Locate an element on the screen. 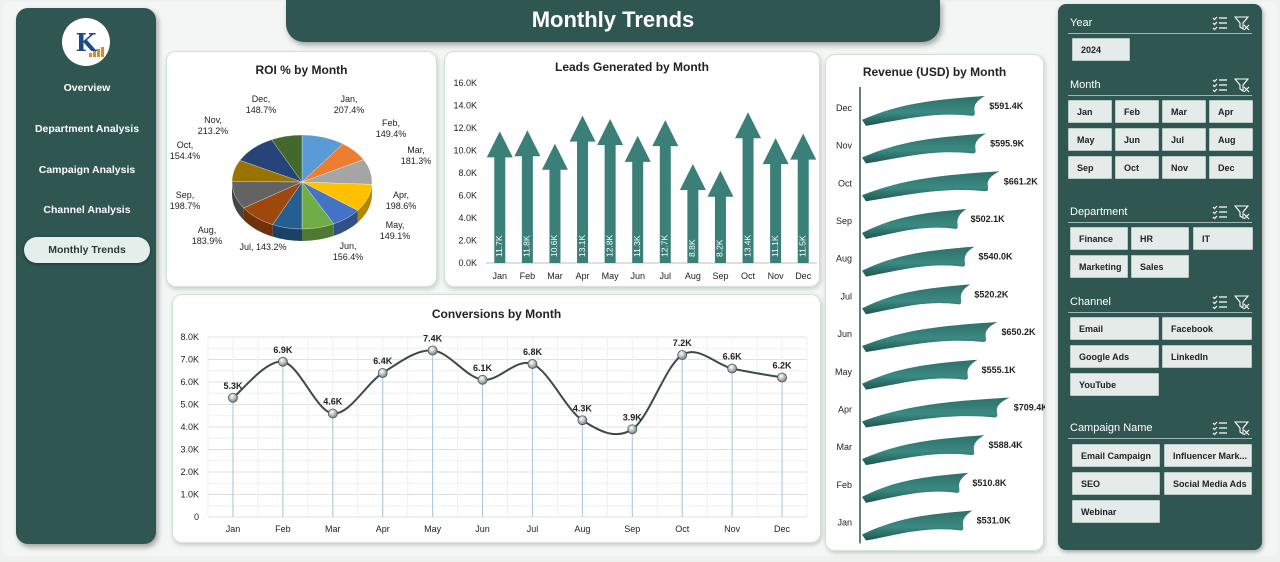  revenue-bar-jul is located at coordinates (916, 299).